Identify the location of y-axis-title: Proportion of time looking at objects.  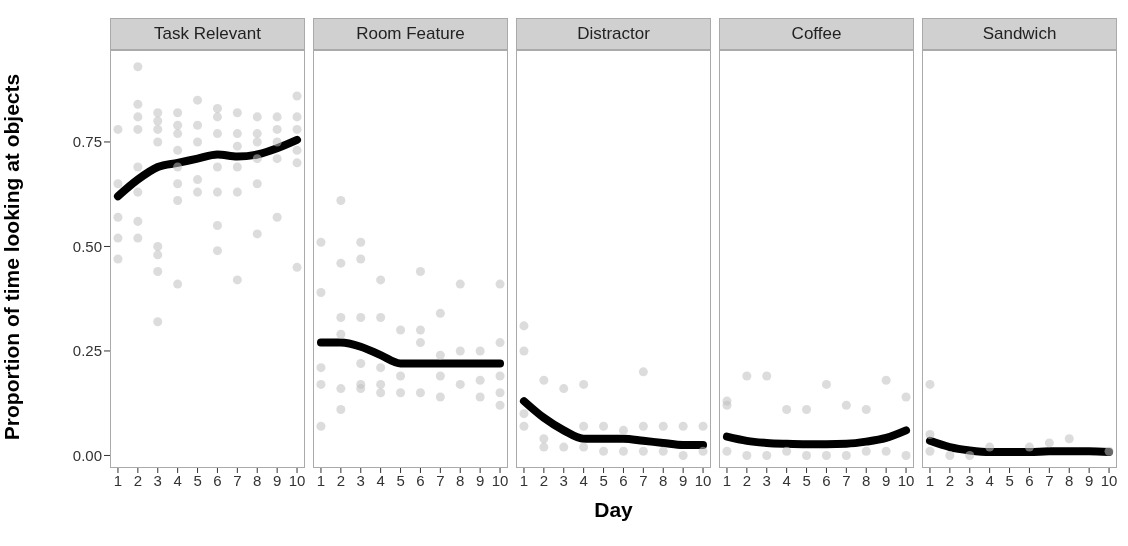
(12, 257).